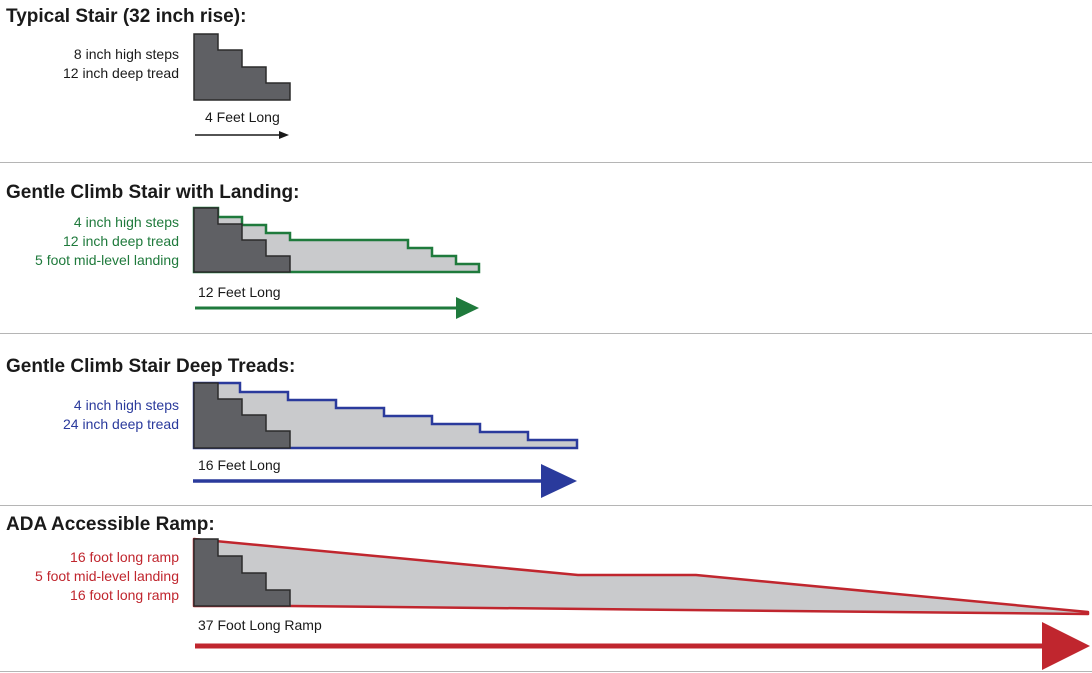  What do you see at coordinates (239, 292) in the screenshot?
I see `length-label: 12 Feet Long` at bounding box center [239, 292].